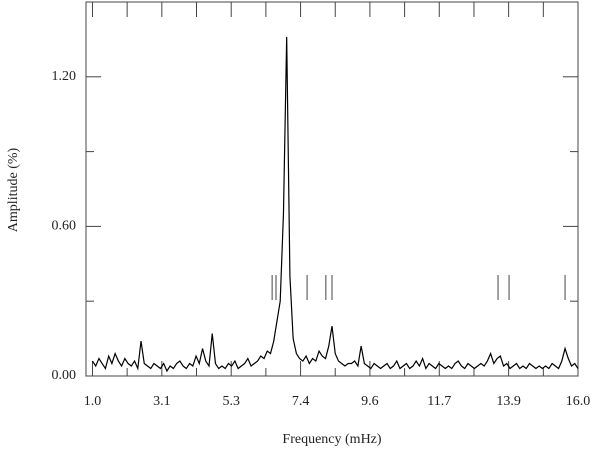 This screenshot has height=454, width=600. What do you see at coordinates (578, 401) in the screenshot?
I see `x-tick-label: 16.0` at bounding box center [578, 401].